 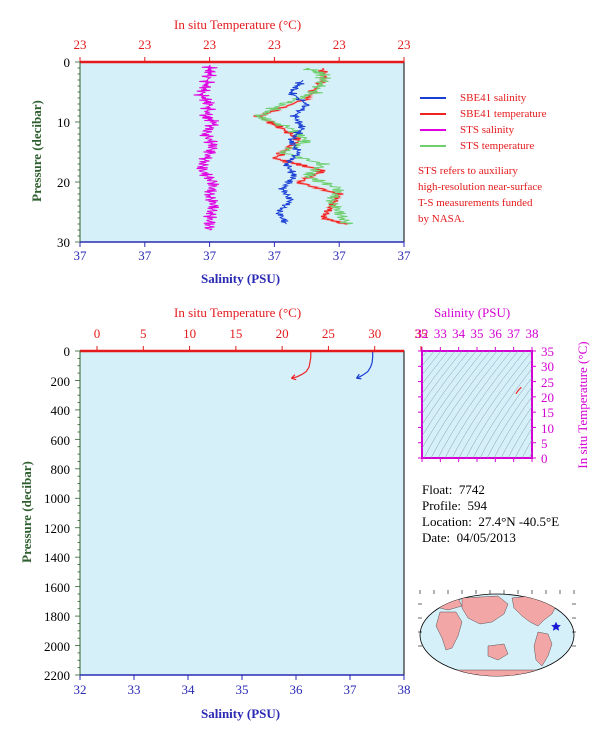 I want to click on bottom-pressure-tick-label: 200, so click(x=60, y=381).